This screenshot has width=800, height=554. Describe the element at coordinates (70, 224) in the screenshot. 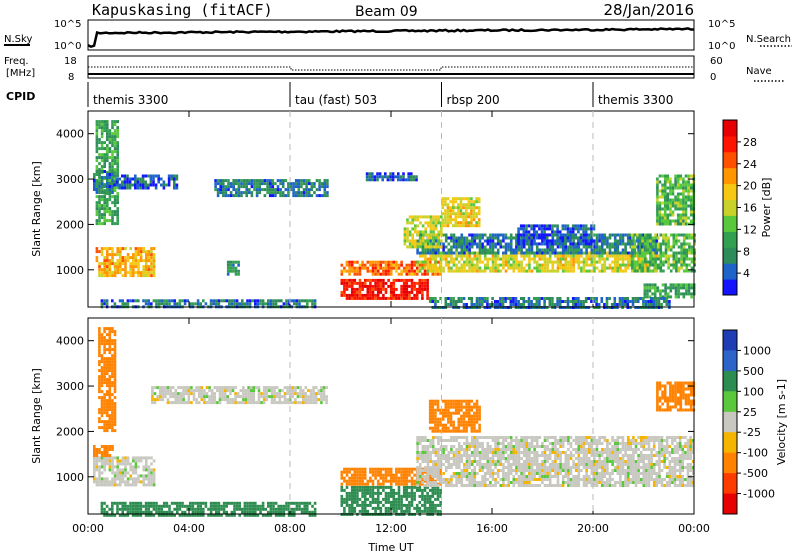

I see `y-tick-label: 2000` at that location.